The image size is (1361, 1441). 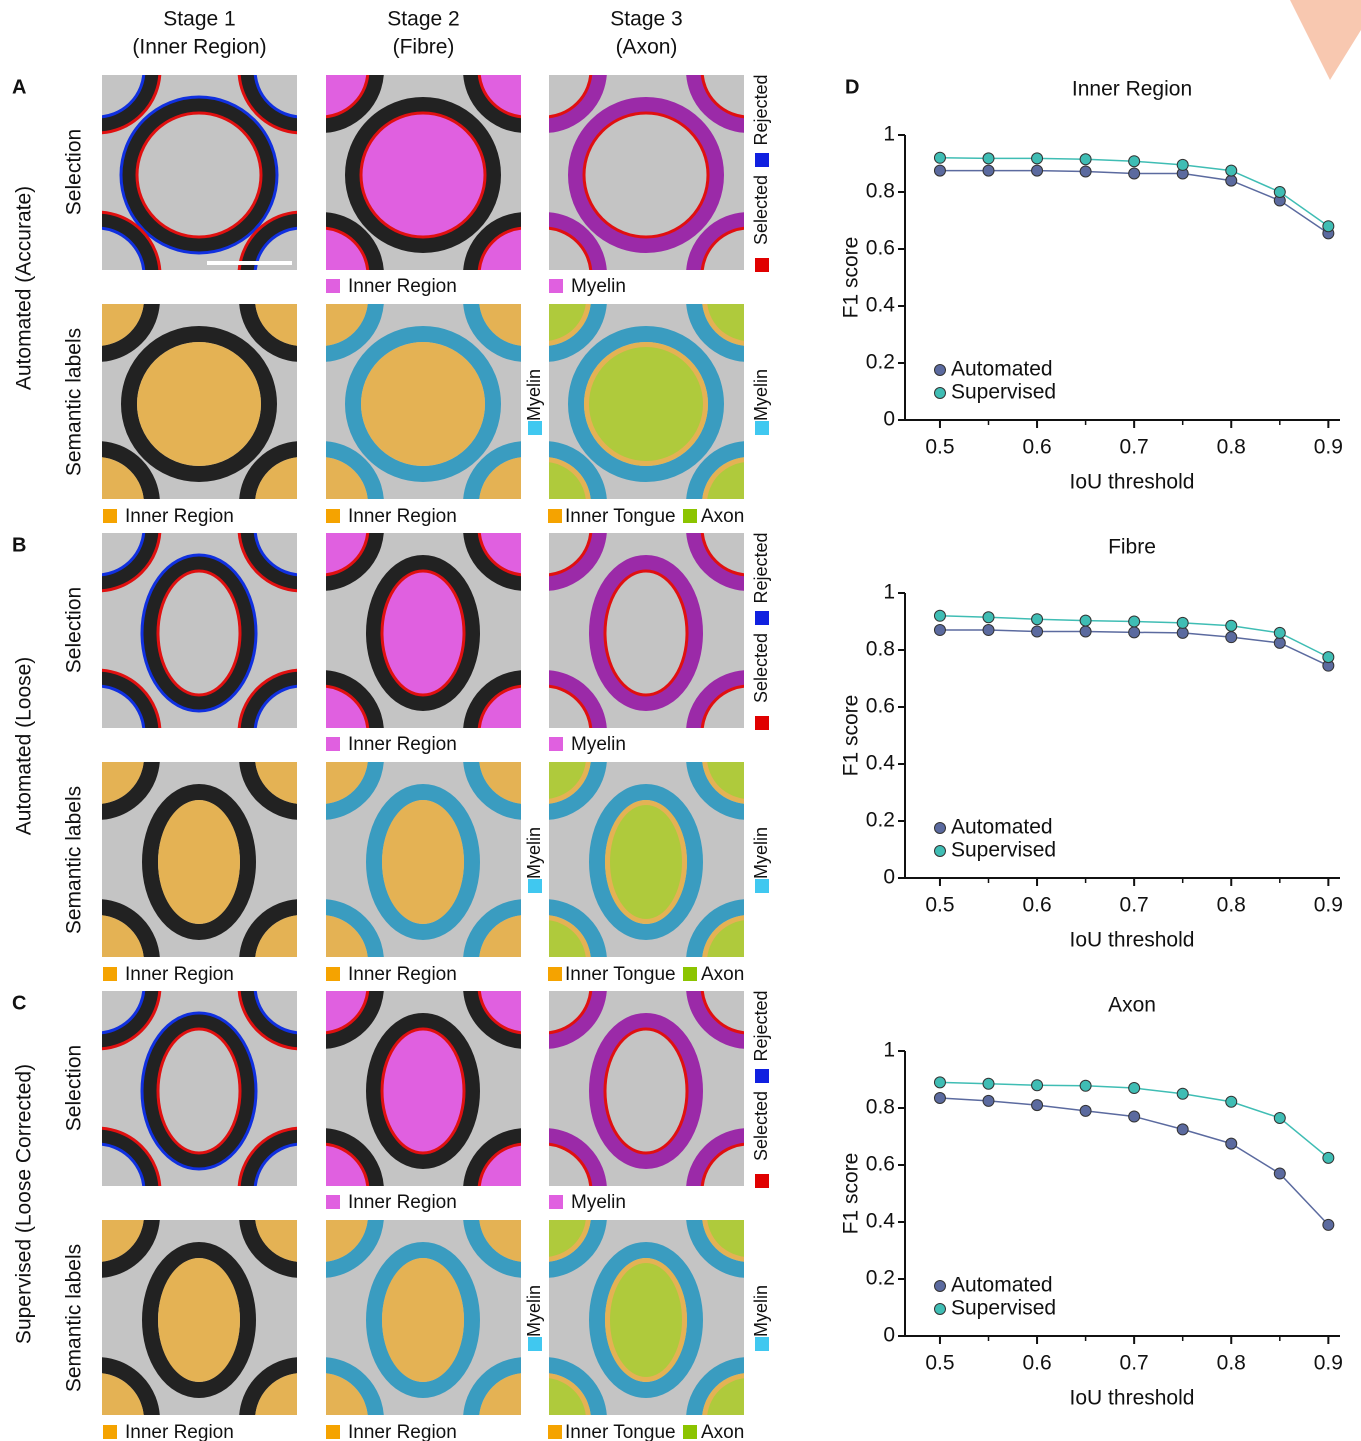 I want to click on label: 1, so click(x=889, y=592).